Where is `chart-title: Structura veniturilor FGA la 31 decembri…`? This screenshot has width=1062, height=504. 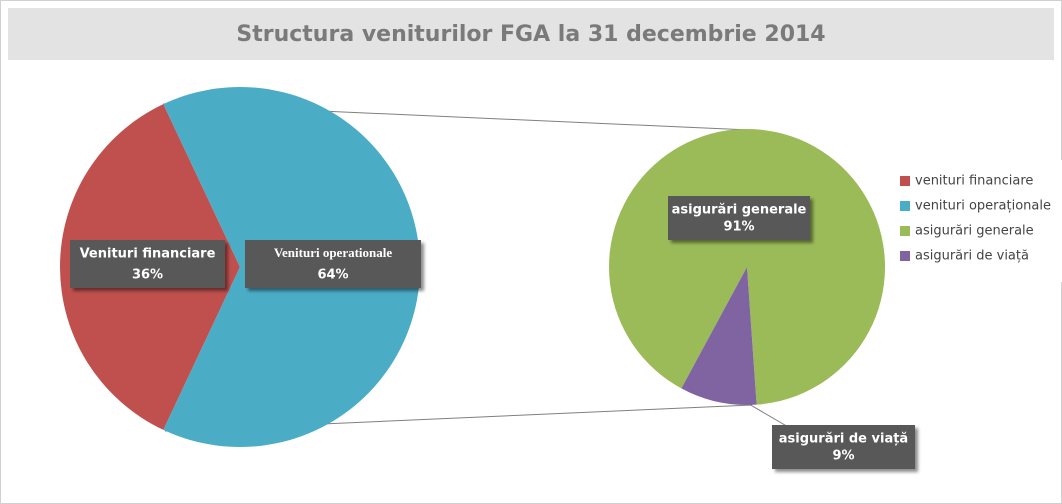
chart-title: Structura veniturilor FGA la 31 decembri… is located at coordinates (530, 34).